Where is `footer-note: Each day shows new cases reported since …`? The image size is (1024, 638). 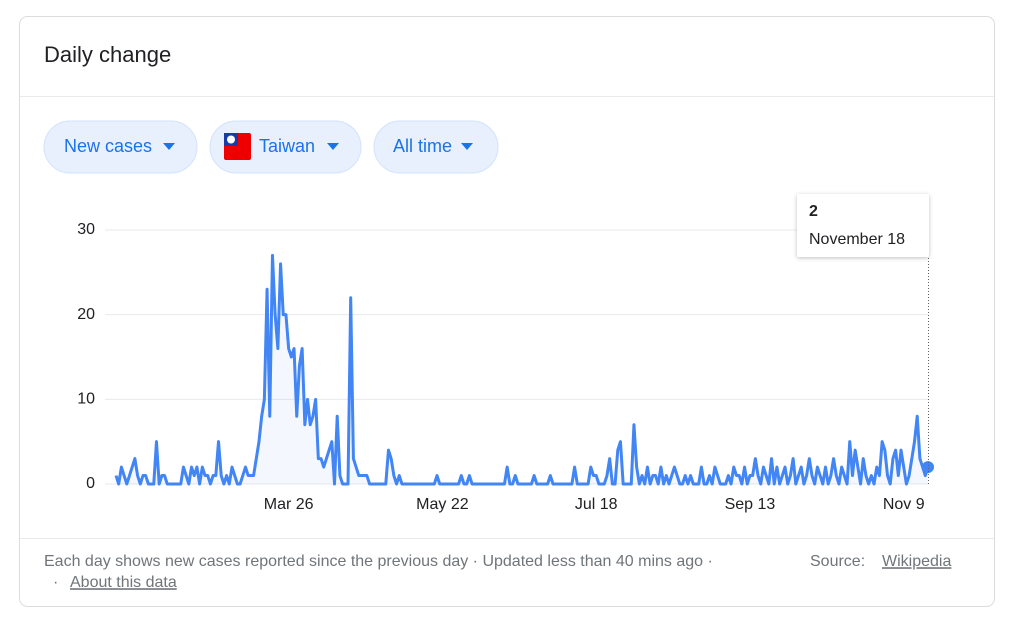
footer-note: Each day shows new cases reported since … is located at coordinates (378, 561).